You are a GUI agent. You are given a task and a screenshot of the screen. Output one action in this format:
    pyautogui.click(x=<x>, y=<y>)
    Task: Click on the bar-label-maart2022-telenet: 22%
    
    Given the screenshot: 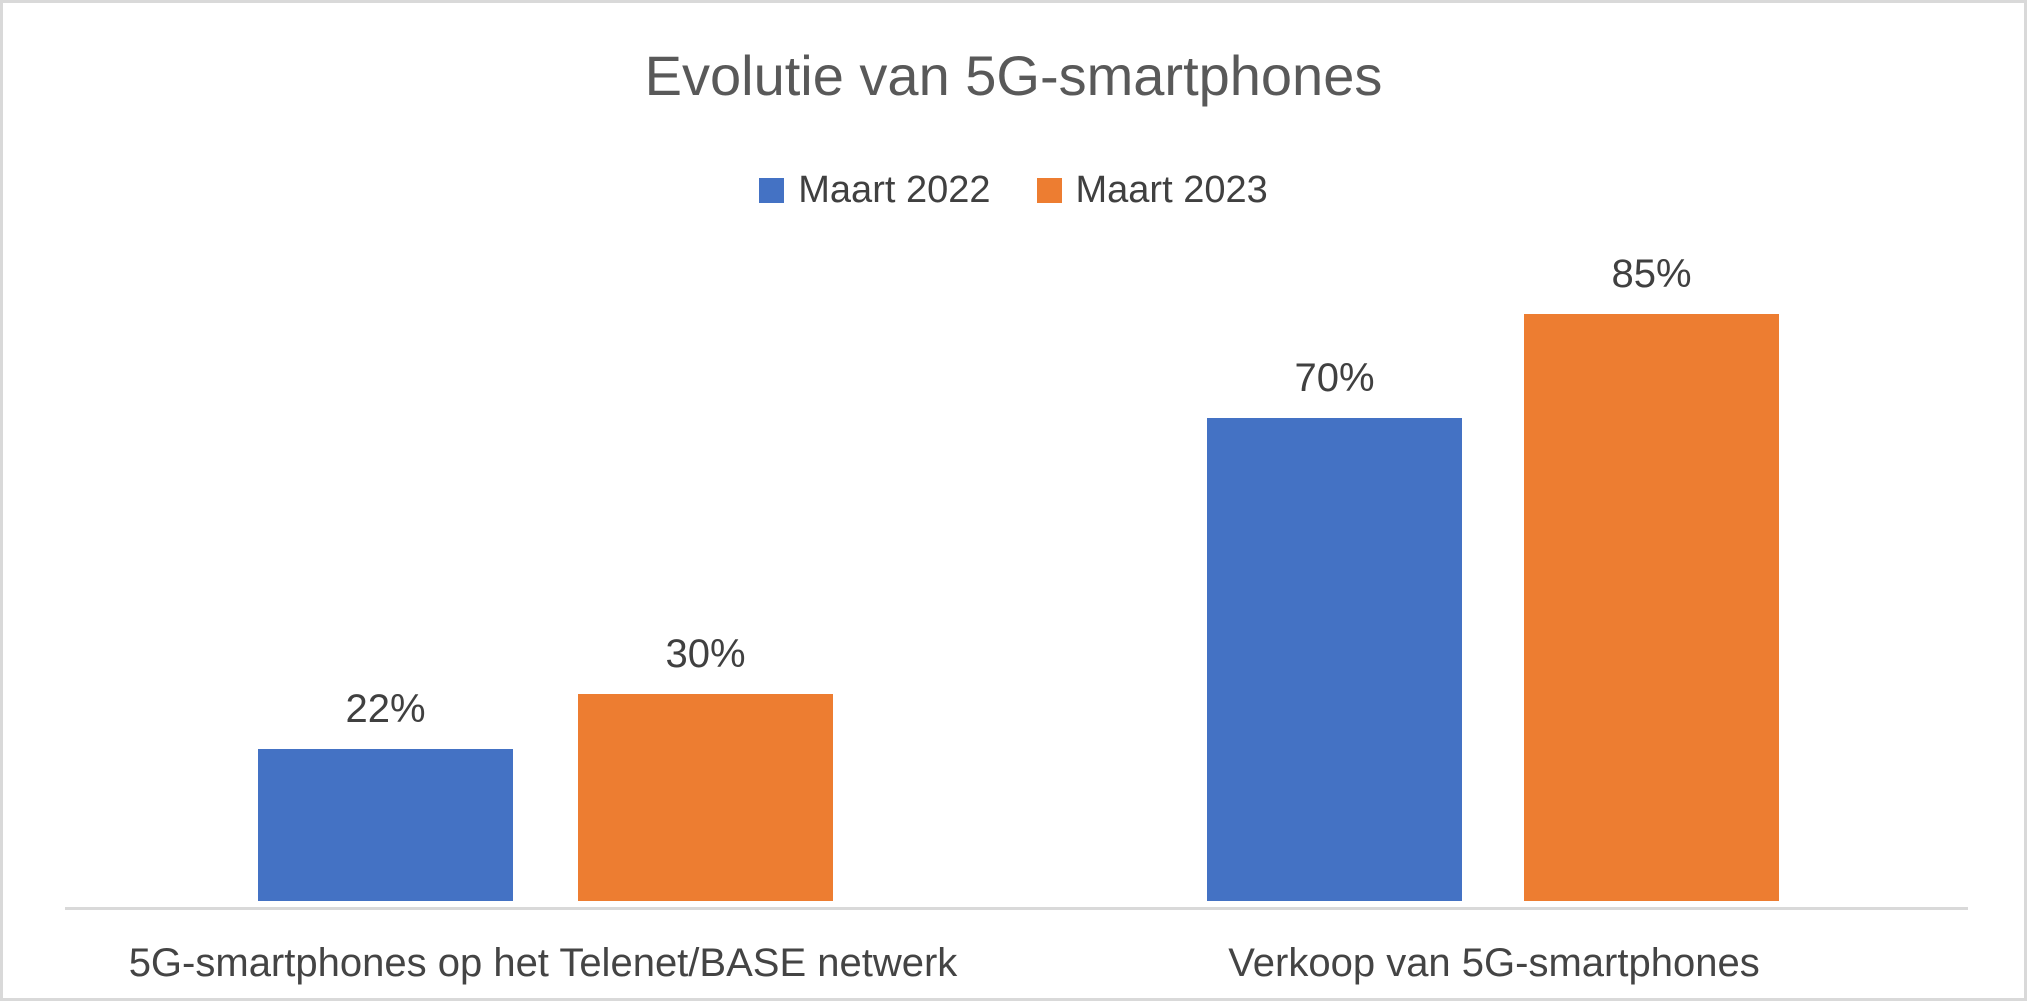 What is the action you would take?
    pyautogui.click(x=385, y=709)
    